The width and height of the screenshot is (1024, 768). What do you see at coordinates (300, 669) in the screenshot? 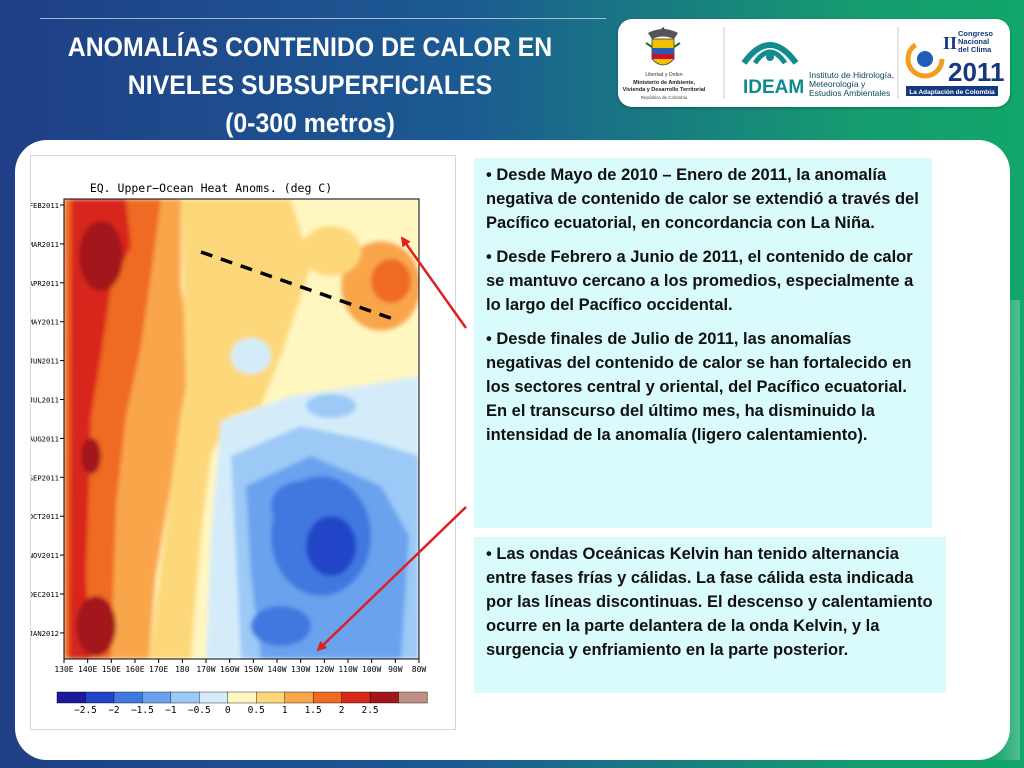
I see `x-tick-label: 130W` at bounding box center [300, 669].